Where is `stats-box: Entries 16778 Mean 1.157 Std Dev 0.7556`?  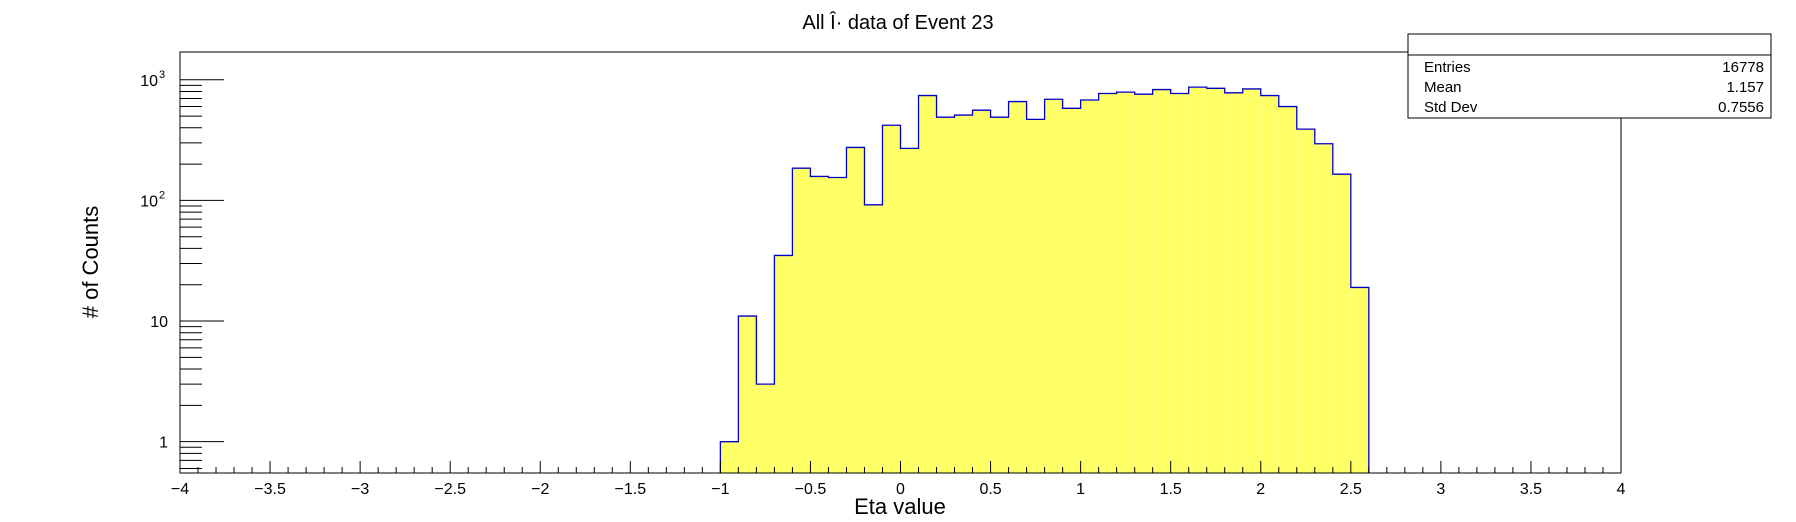 stats-box: Entries 16778 Mean 1.157 Std Dev 0.7556 is located at coordinates (1589, 76).